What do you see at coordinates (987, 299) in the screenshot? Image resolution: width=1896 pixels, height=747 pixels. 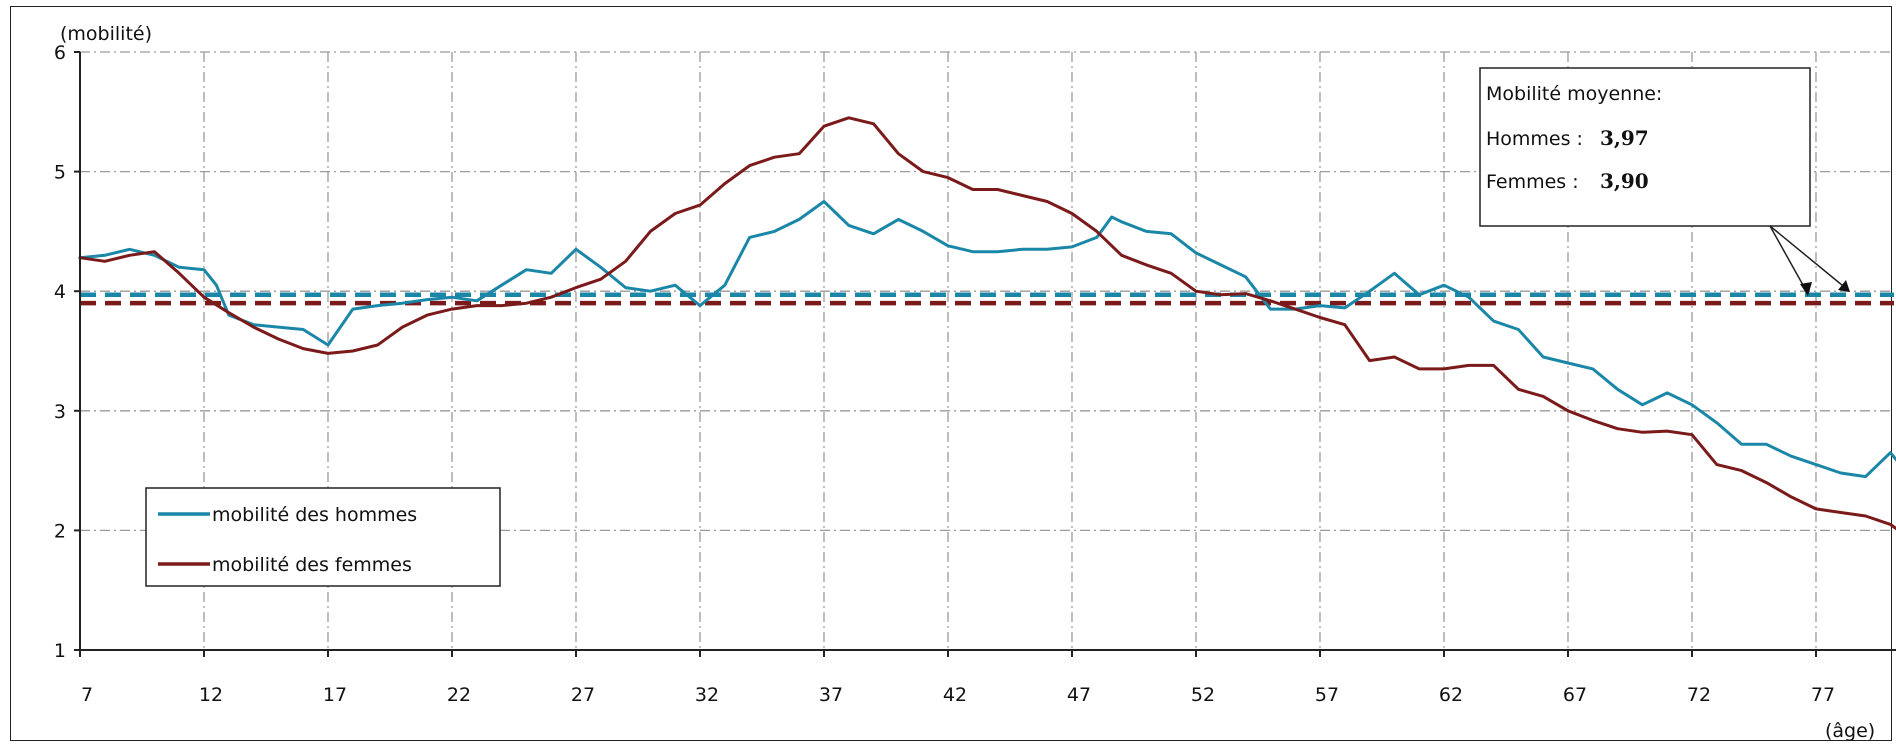 I see `average-reference-lines` at bounding box center [987, 299].